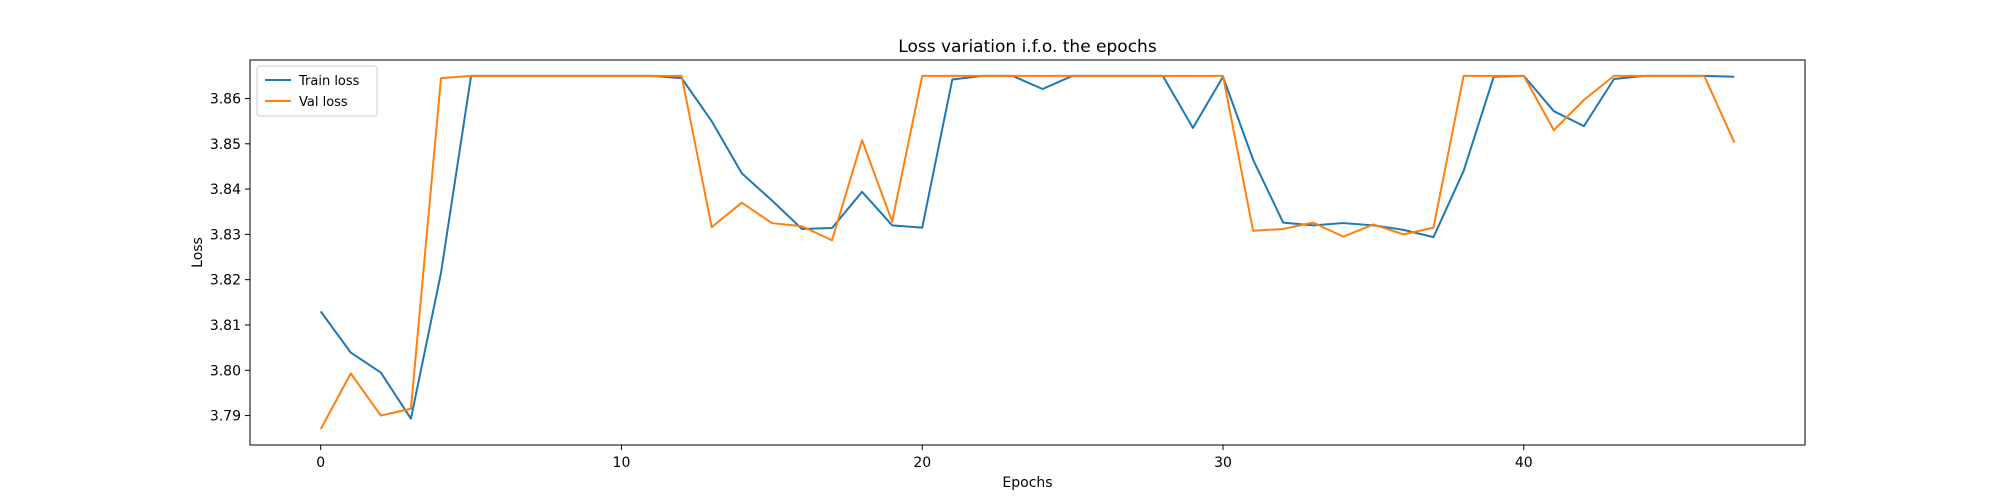  What do you see at coordinates (225, 281) in the screenshot?
I see `y-tick-label: 3.82` at bounding box center [225, 281].